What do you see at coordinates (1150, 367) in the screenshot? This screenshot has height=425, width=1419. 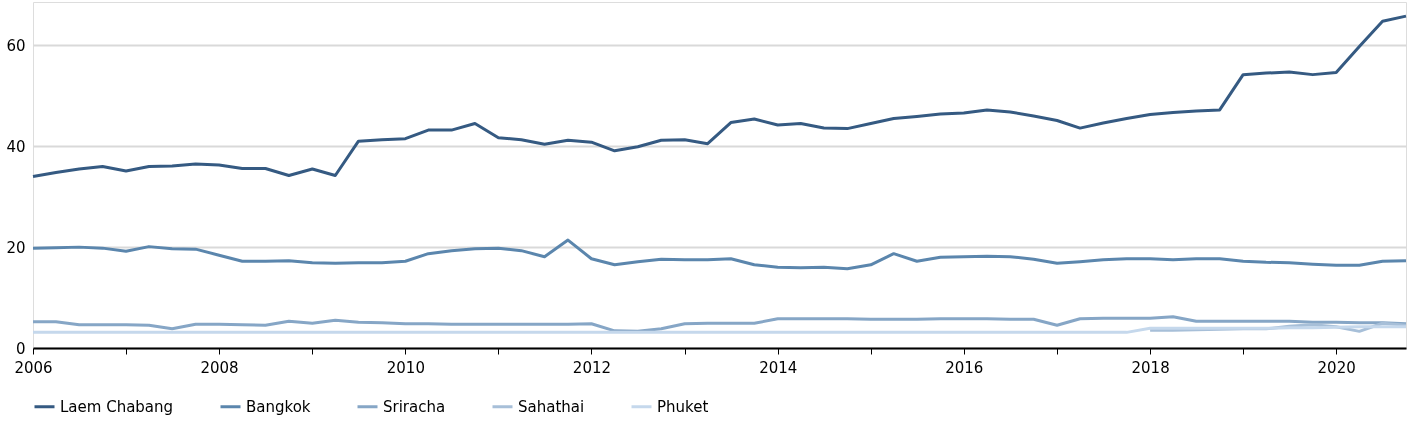 I see `x-tick-label: 2018` at bounding box center [1150, 367].